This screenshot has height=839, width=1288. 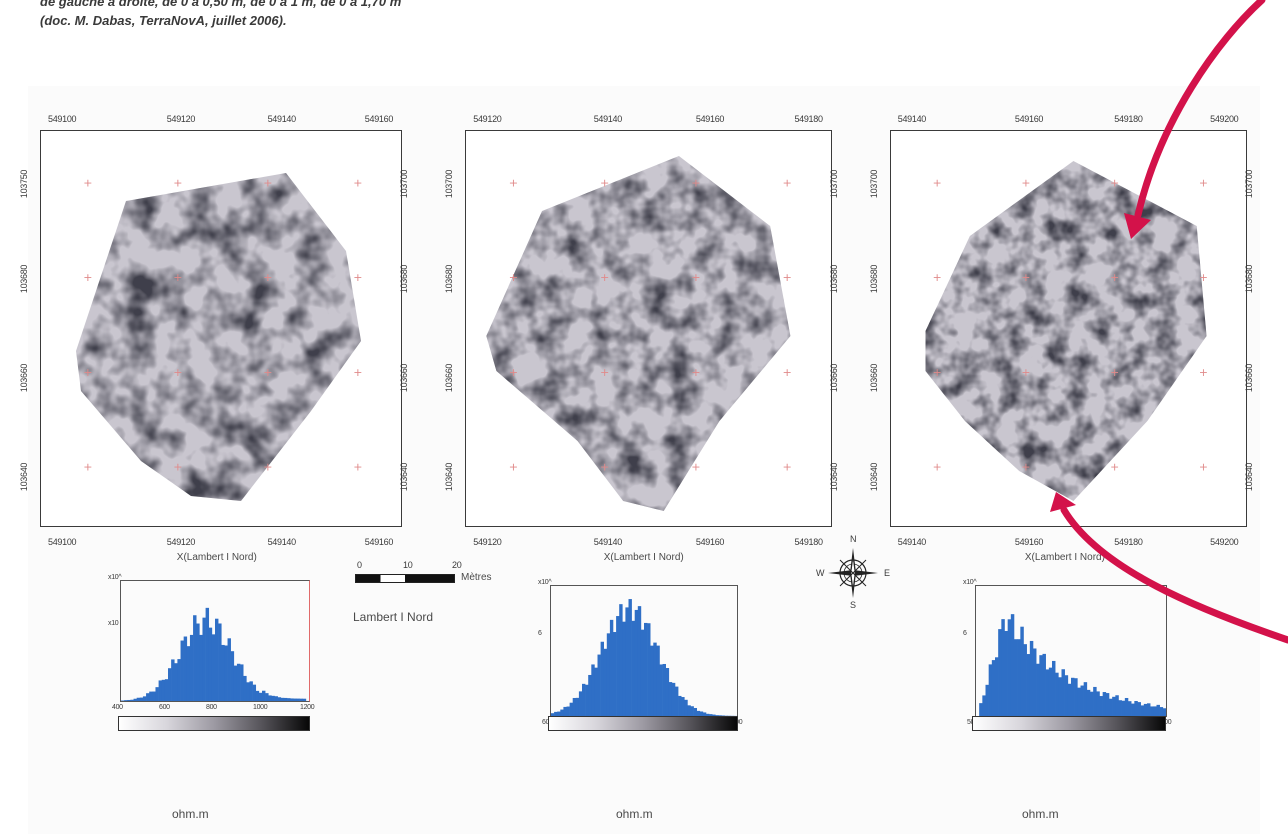 What do you see at coordinates (1071, 651) in the screenshot?
I see `histogram-axes` at bounding box center [1071, 651].